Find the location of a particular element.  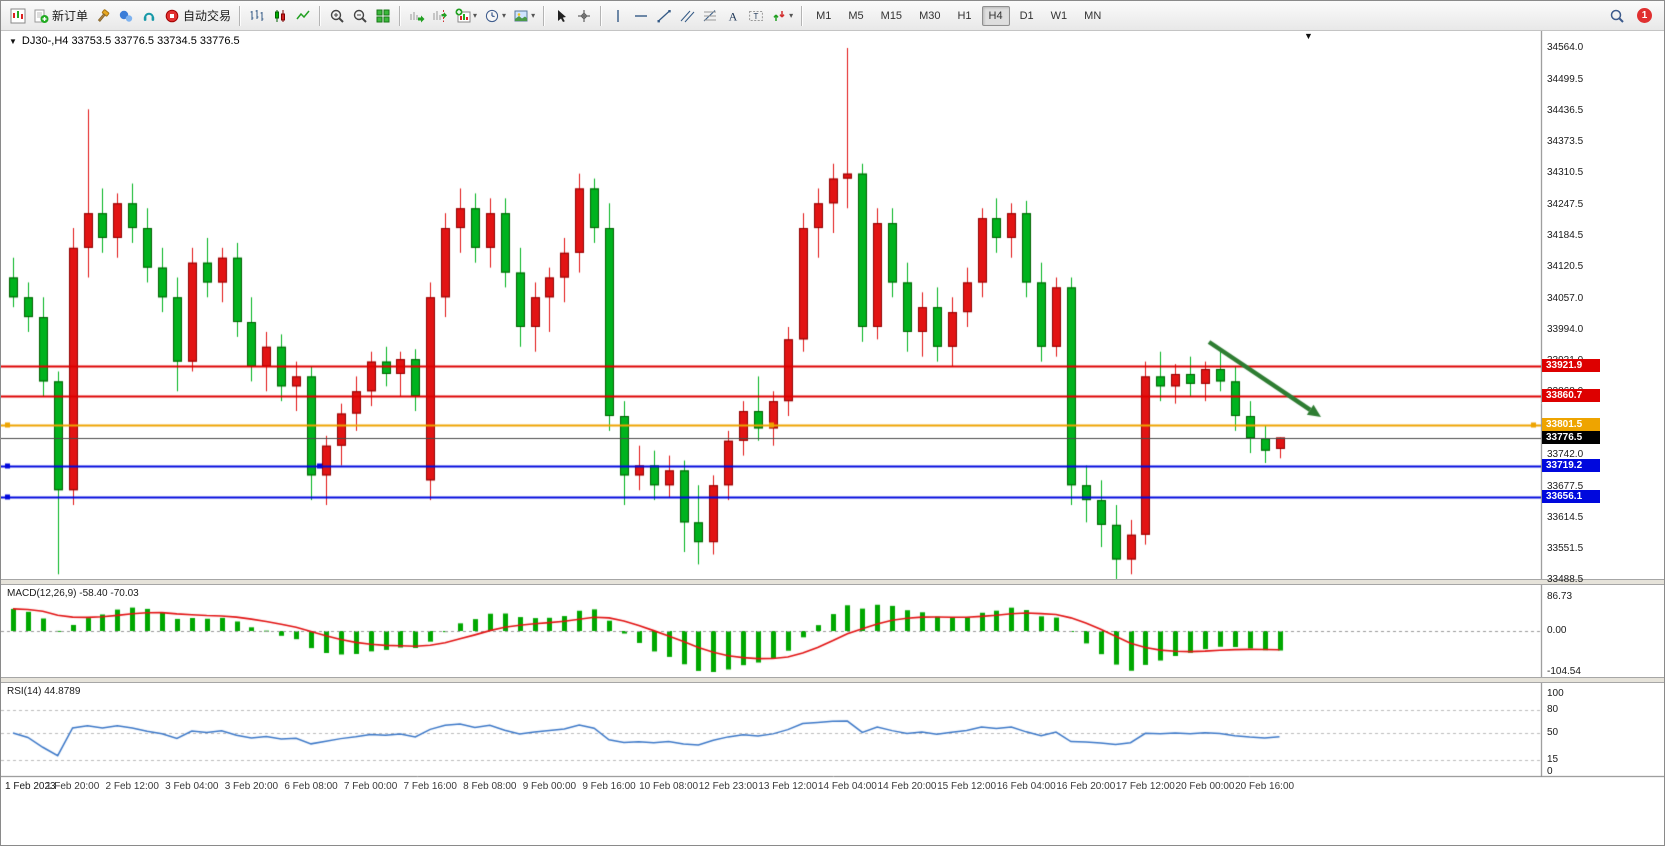

metaeditor-button is located at coordinates (103, 16).